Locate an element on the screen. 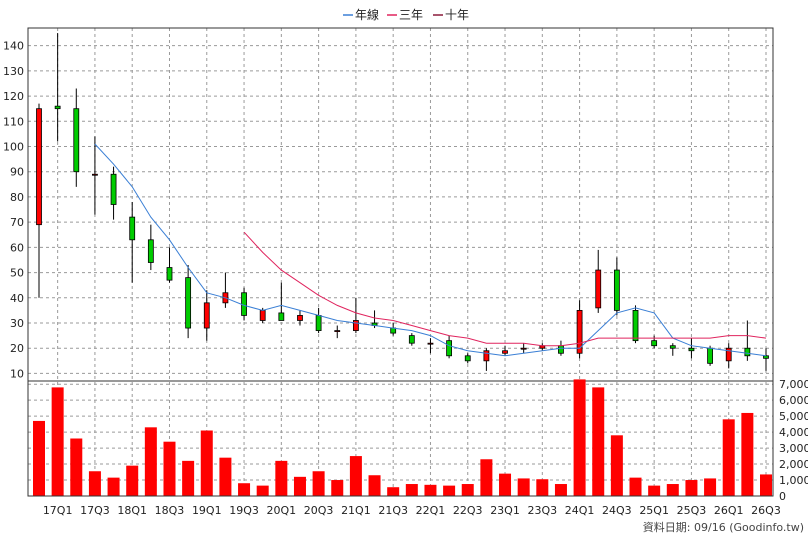  volume-tick-label: 2,000 is located at coordinates (793, 464).